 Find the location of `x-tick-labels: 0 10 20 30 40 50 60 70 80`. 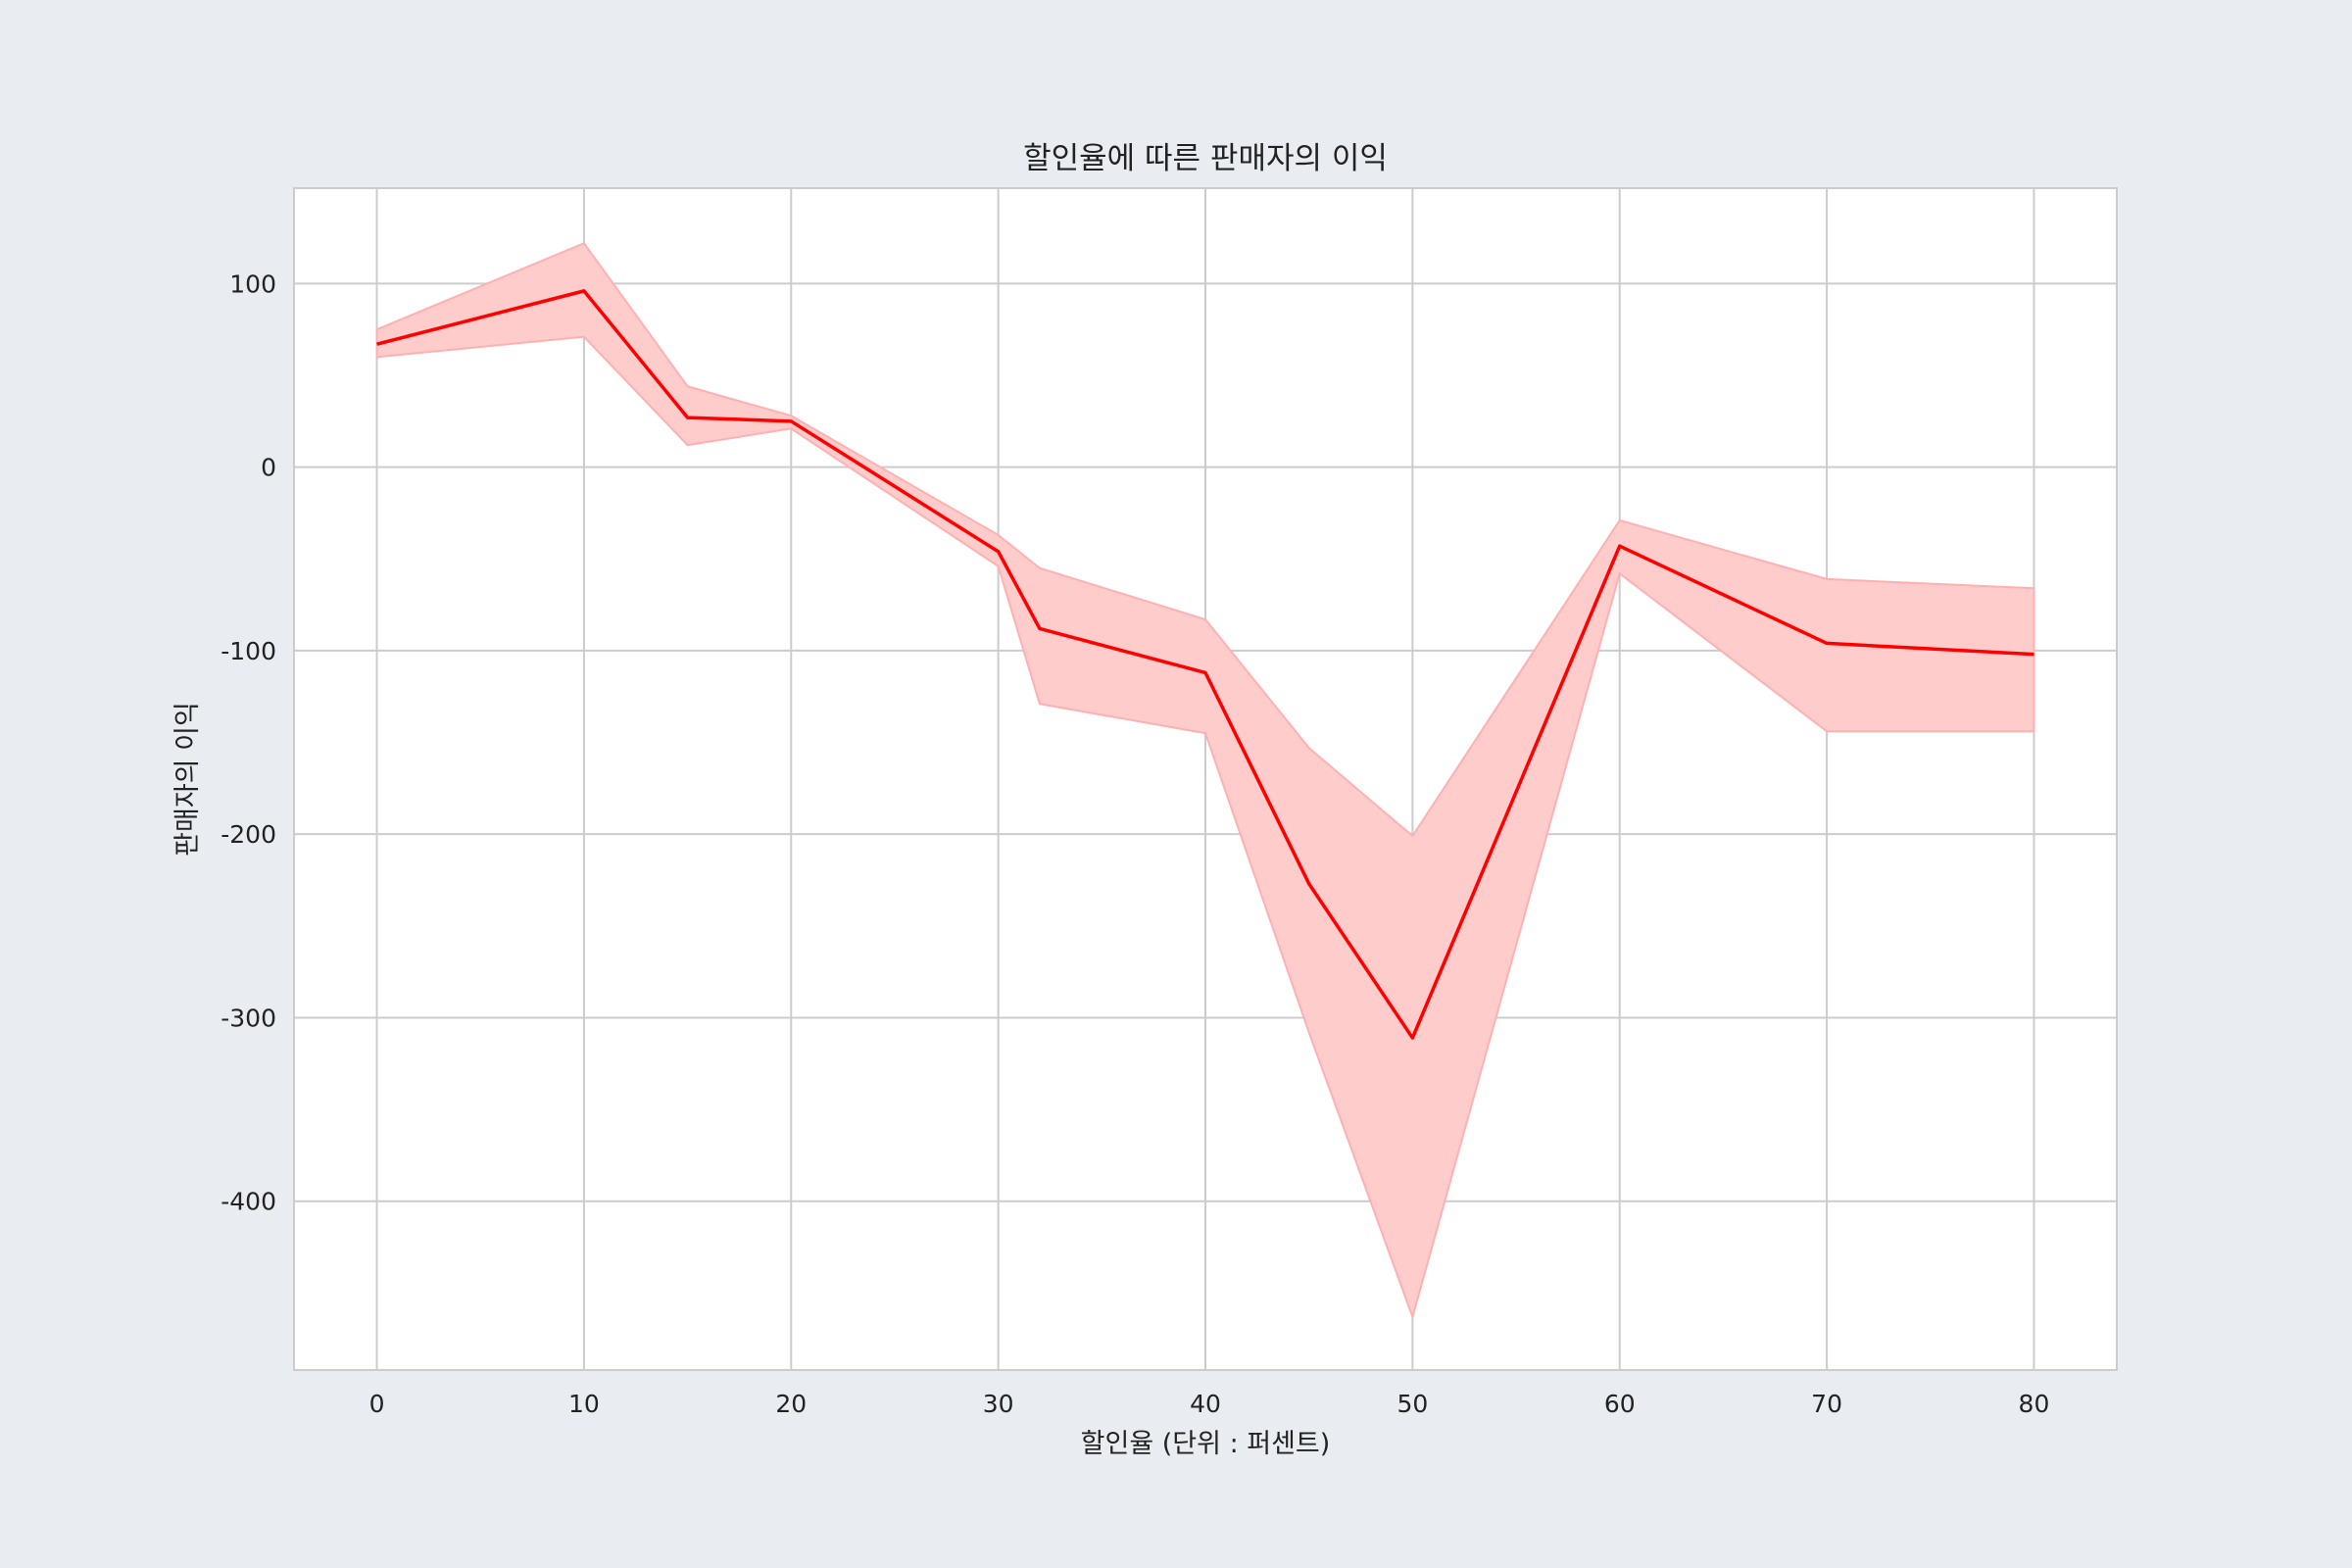

x-tick-labels: 0 10 20 30 40 50 60 70 80 is located at coordinates (1209, 1404).